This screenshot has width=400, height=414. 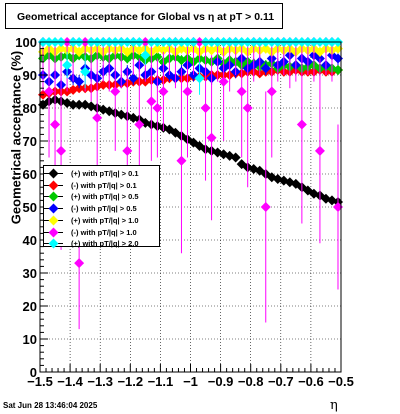 What do you see at coordinates (70, 381) in the screenshot?
I see `x-tick-label: −1.4` at bounding box center [70, 381].